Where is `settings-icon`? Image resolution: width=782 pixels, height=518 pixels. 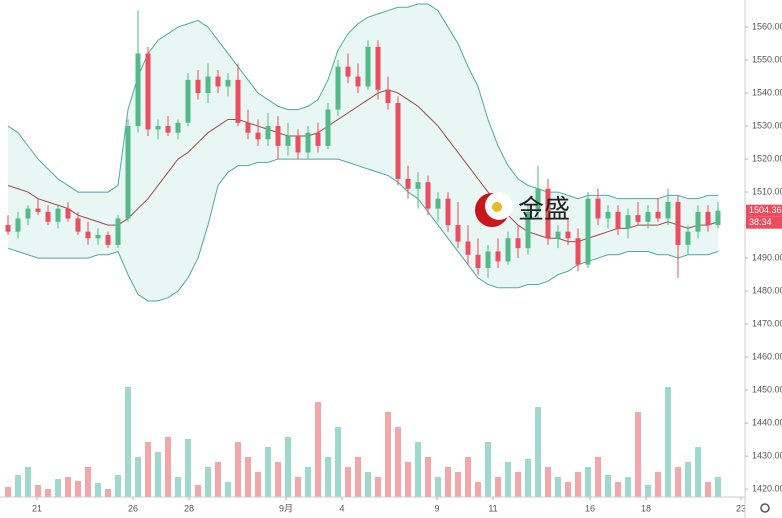 settings-icon is located at coordinates (765, 508).